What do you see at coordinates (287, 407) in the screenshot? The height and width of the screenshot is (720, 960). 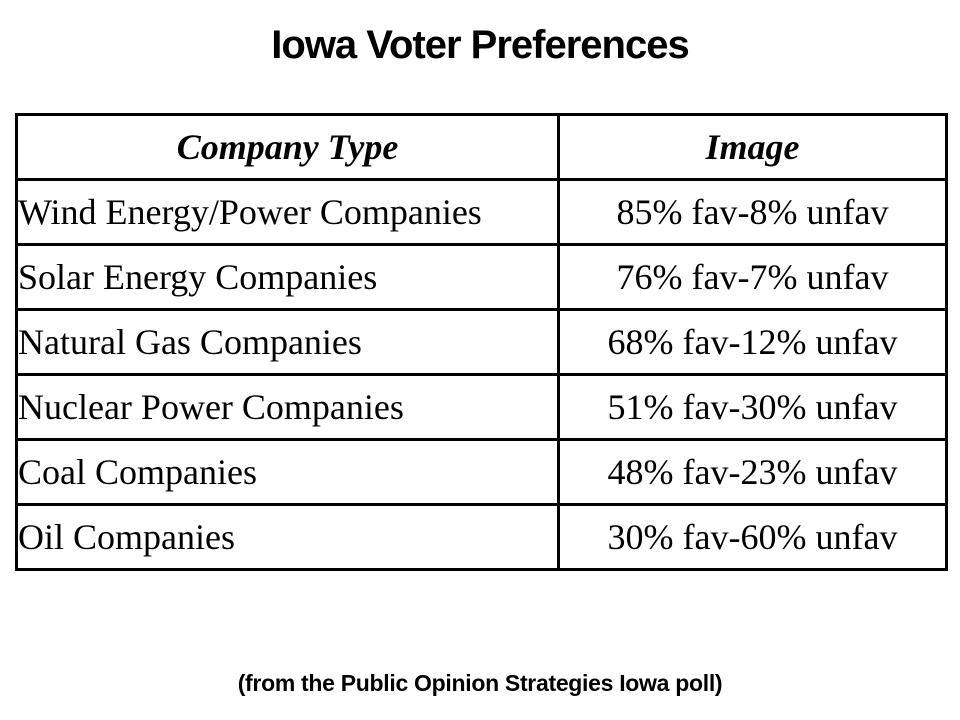 I see `company-type-cell: Nuclear Power Companies` at bounding box center [287, 407].